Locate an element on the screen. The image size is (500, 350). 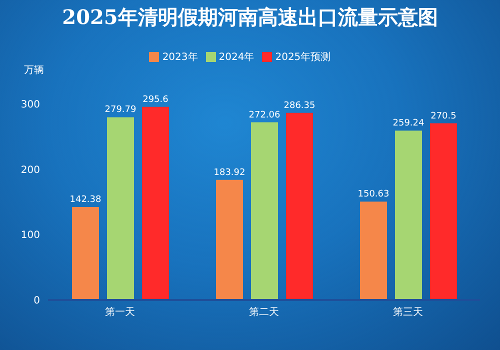
data-label: 150.63 is located at coordinates (374, 195).